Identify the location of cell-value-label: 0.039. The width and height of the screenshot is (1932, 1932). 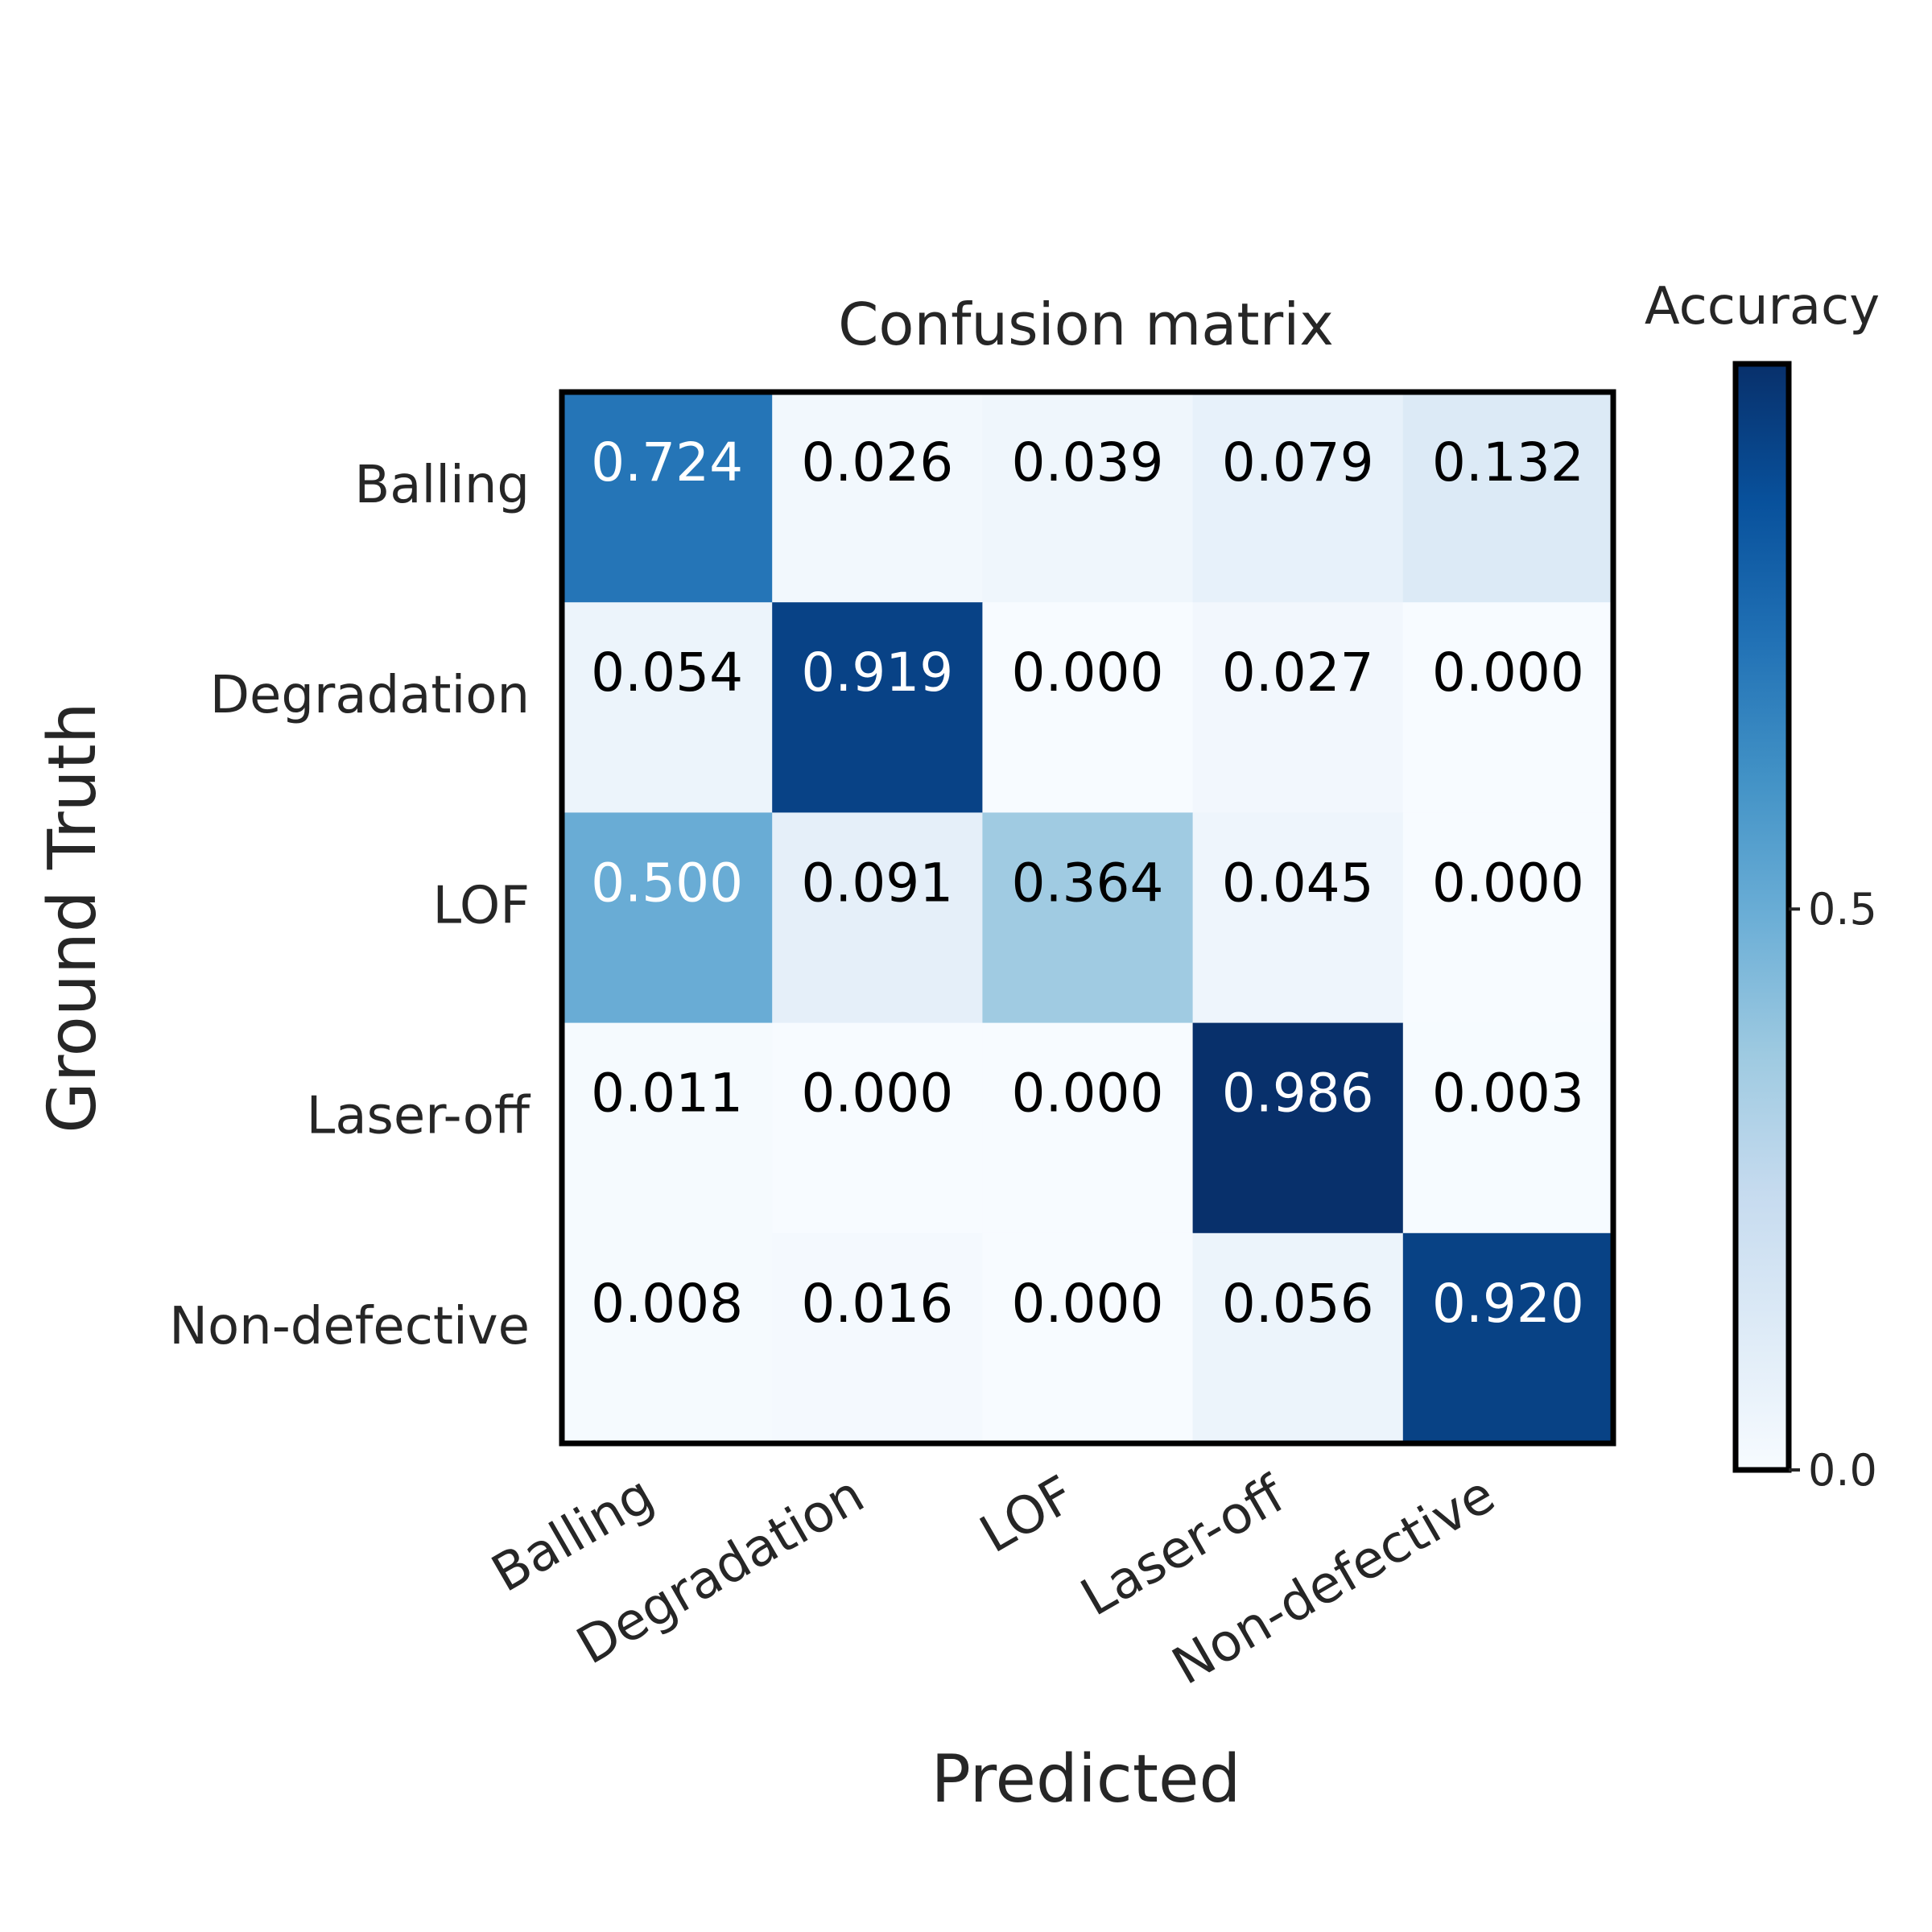
(1088, 462).